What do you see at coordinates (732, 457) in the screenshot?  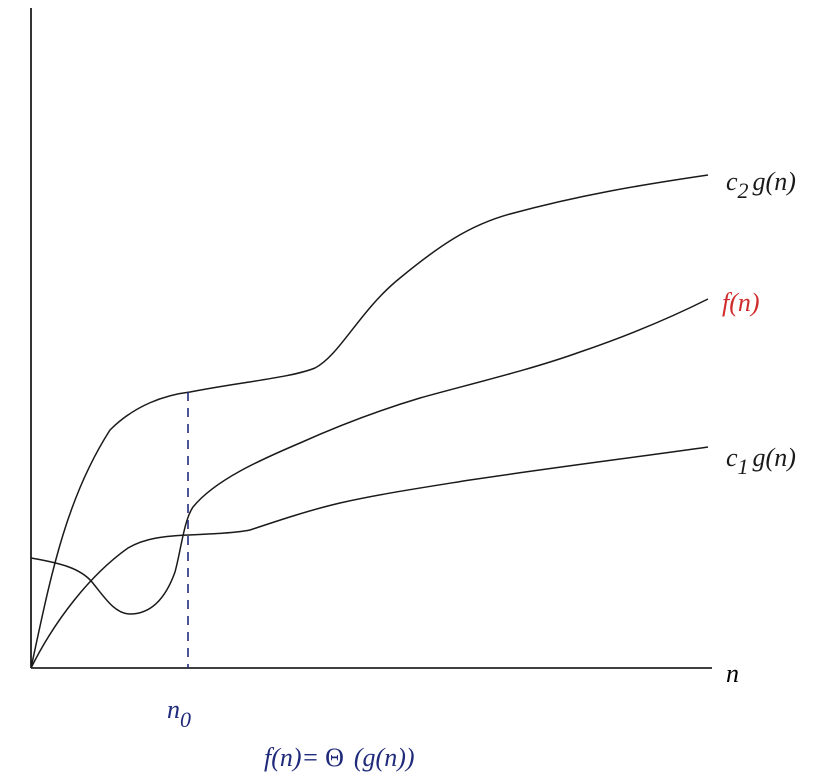 I see `c1-label-prefix: c` at bounding box center [732, 457].